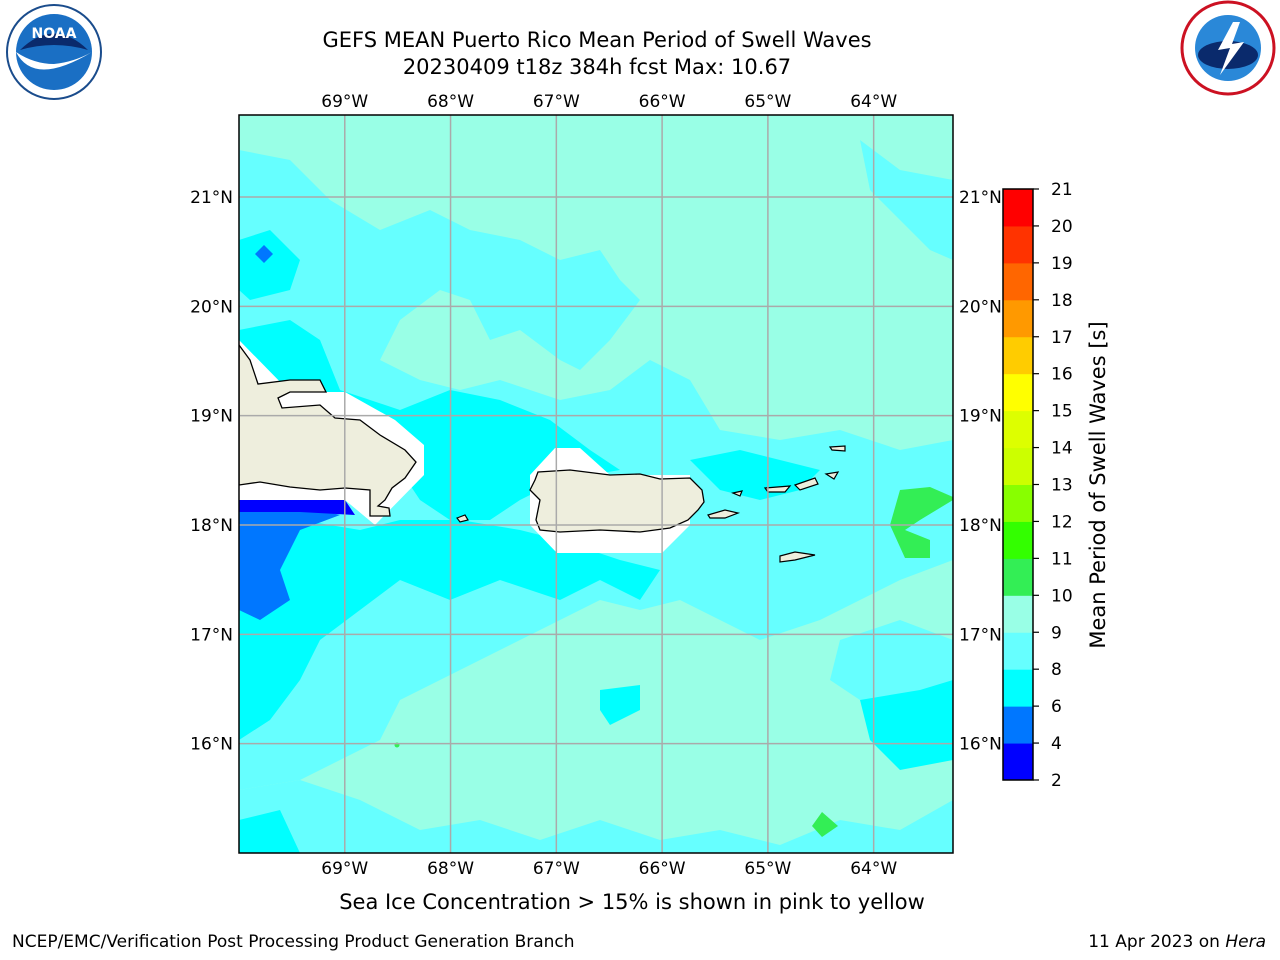  What do you see at coordinates (328, 430) in the screenshot?
I see `land-hispaniola` at bounding box center [328, 430].